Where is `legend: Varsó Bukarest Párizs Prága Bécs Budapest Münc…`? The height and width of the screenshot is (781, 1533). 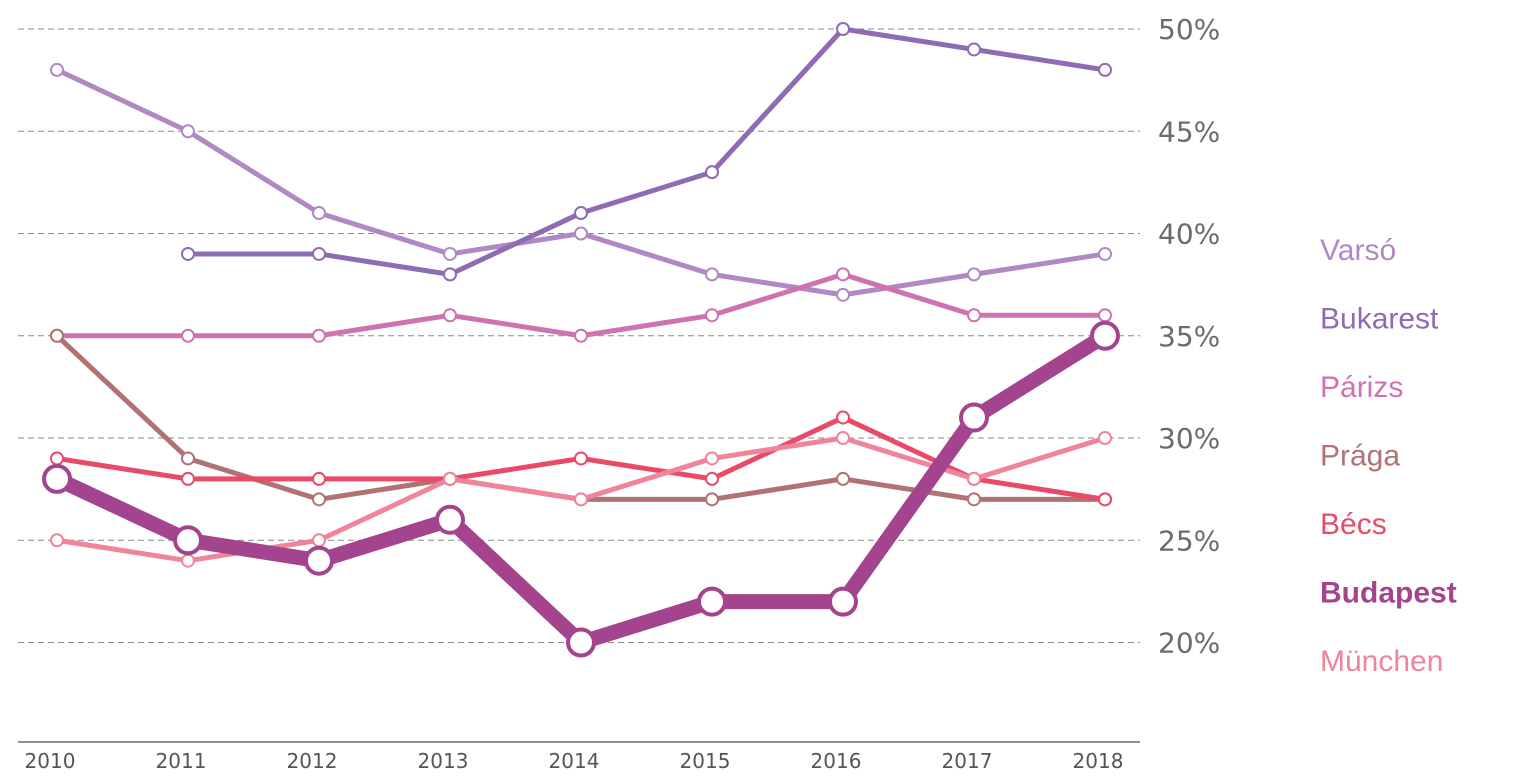
legend: Varsó Bukarest Párizs Prága Bécs Budapest Münc… is located at coordinates (1388, 456).